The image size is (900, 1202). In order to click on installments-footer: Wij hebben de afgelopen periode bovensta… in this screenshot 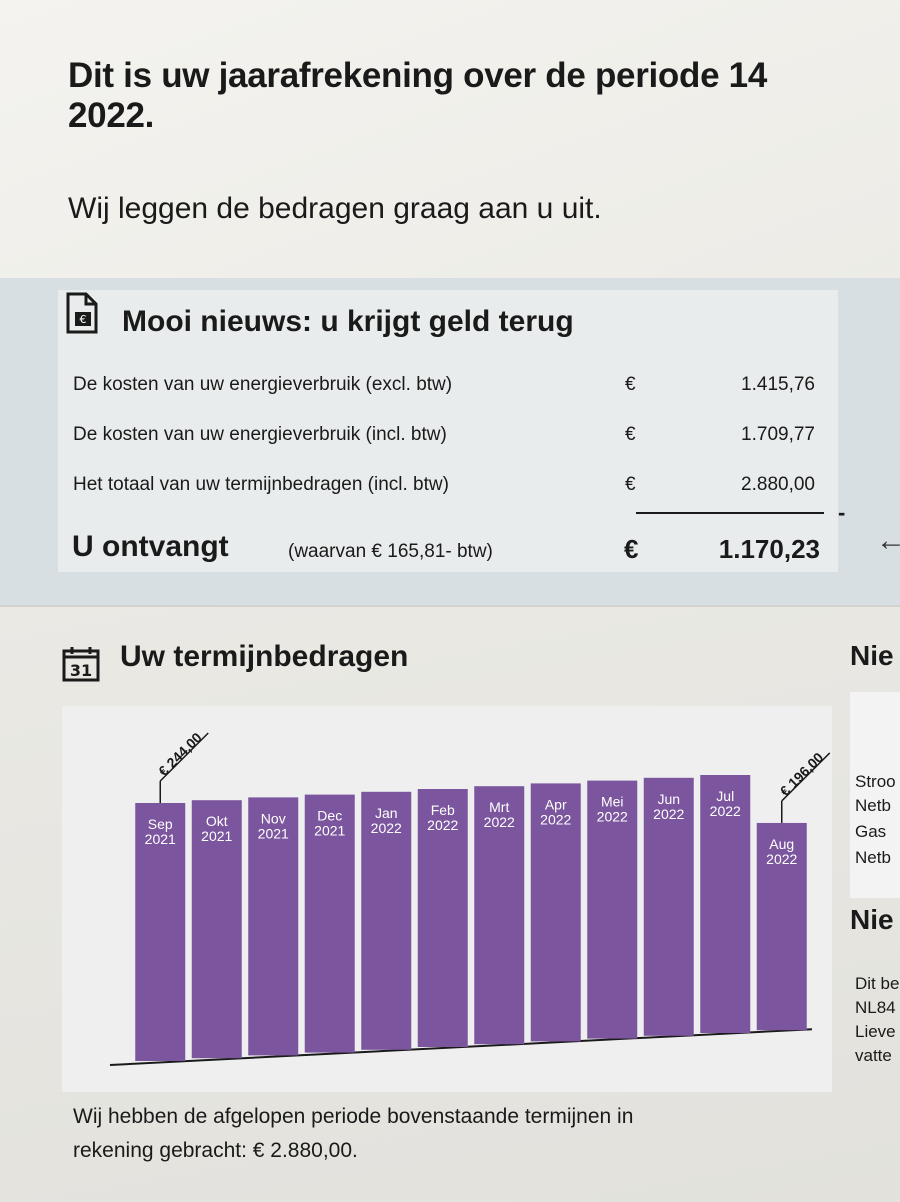, I will do `click(433, 1134)`.